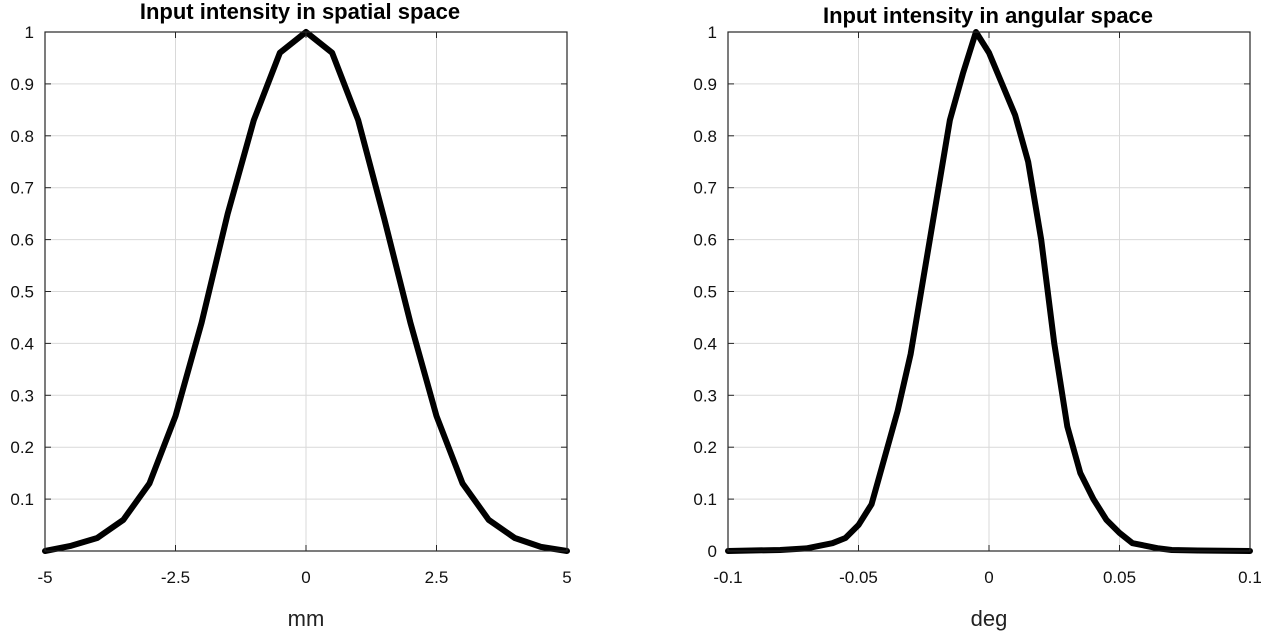 The image size is (1266, 635). I want to click on x-tick-label: 0.05, so click(1119, 577).